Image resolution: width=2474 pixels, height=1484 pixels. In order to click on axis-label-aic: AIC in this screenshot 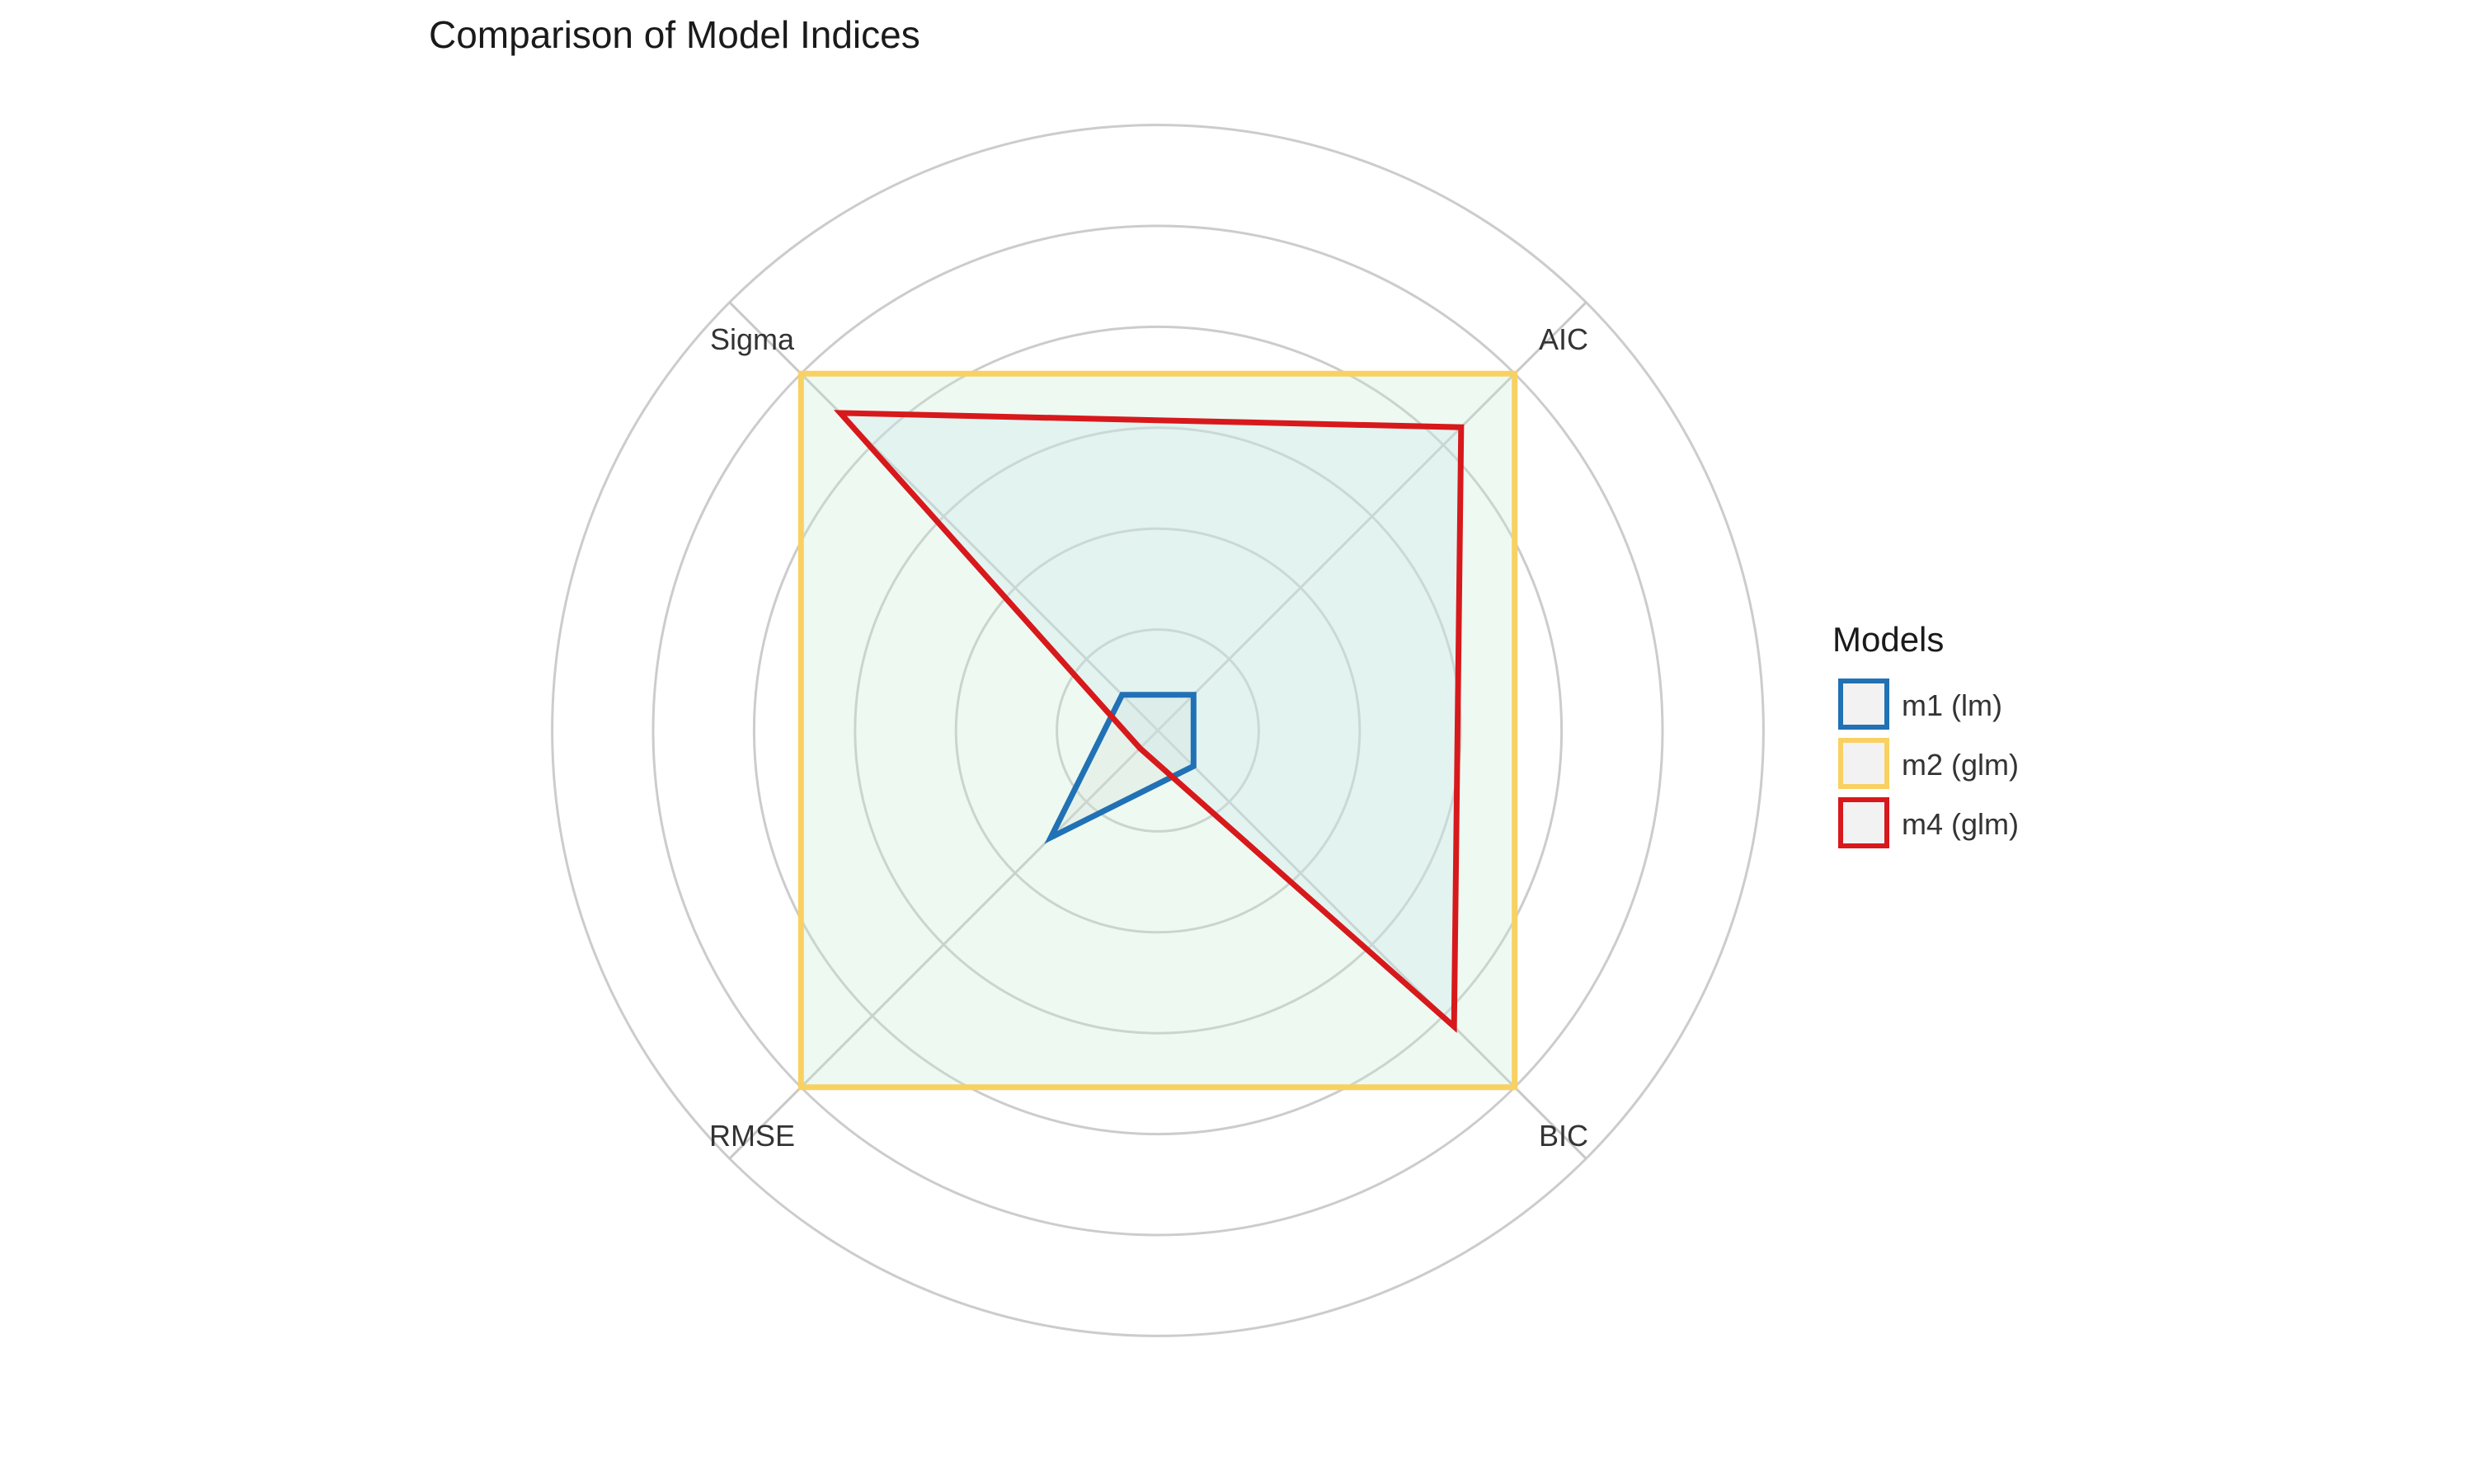, I will do `click(1563, 339)`.